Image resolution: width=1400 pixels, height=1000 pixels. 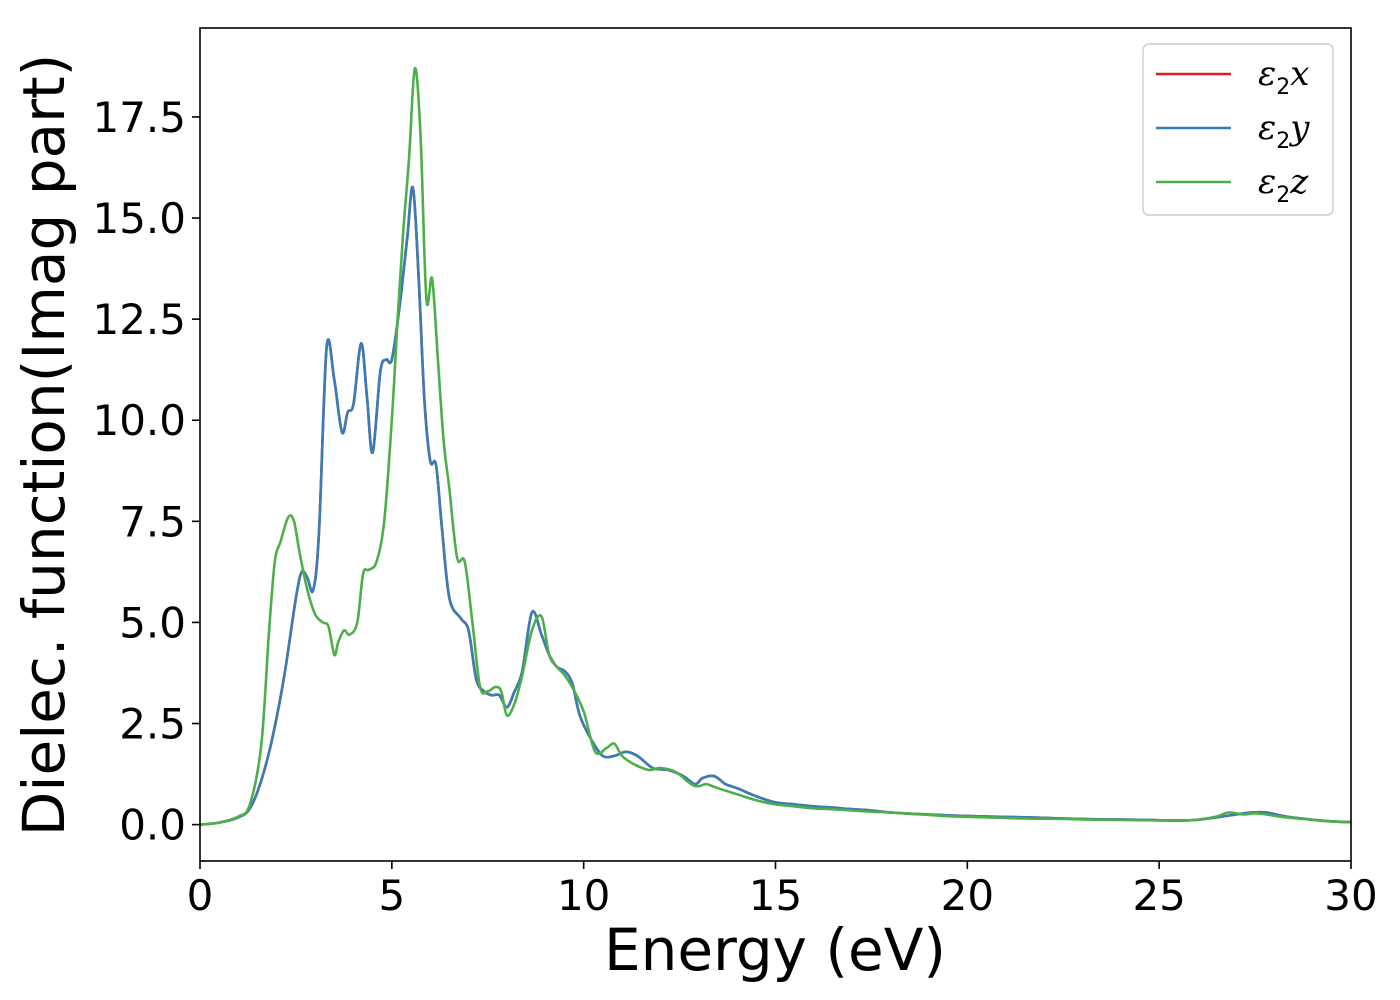 I want to click on legend-variable: x, so click(x=1299, y=74).